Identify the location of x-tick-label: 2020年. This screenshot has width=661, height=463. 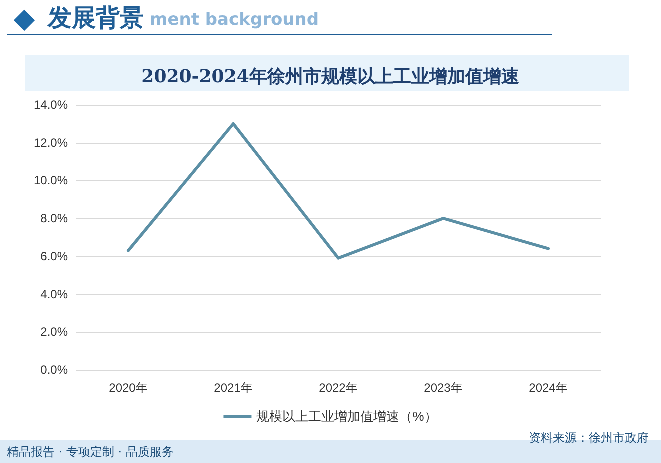
(128, 388).